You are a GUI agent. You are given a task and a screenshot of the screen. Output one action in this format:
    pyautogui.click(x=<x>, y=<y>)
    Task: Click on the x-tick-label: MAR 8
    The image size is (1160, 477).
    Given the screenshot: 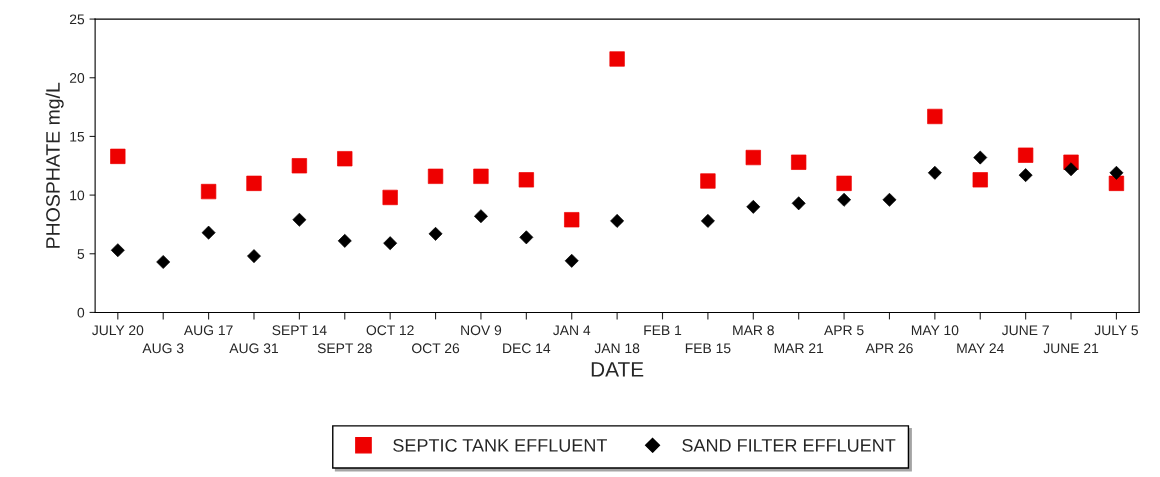 What is the action you would take?
    pyautogui.click(x=753, y=330)
    